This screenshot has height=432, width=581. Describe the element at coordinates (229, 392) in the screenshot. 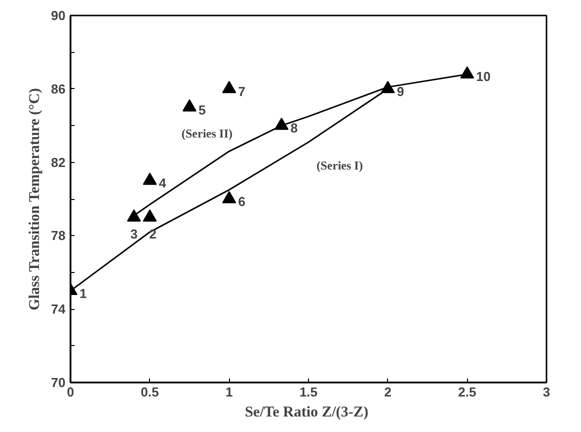

I see `x-tick-label: 1` at that location.